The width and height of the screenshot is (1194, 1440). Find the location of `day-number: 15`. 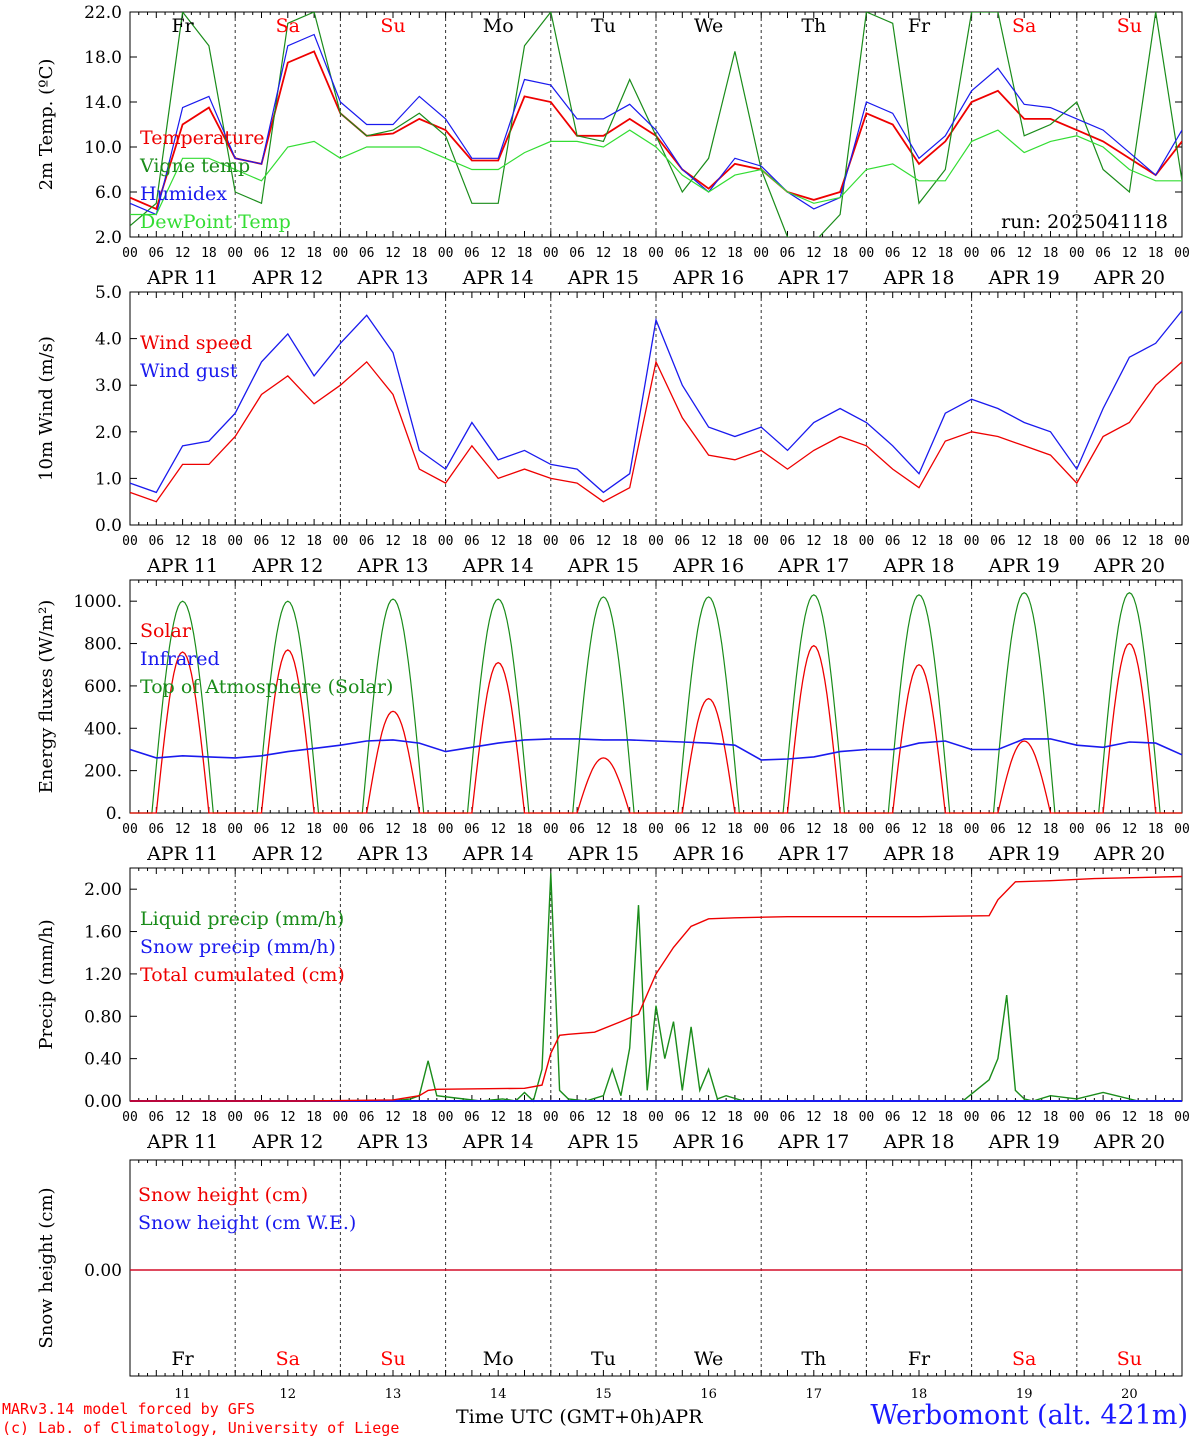

day-number: 15 is located at coordinates (603, 1394).